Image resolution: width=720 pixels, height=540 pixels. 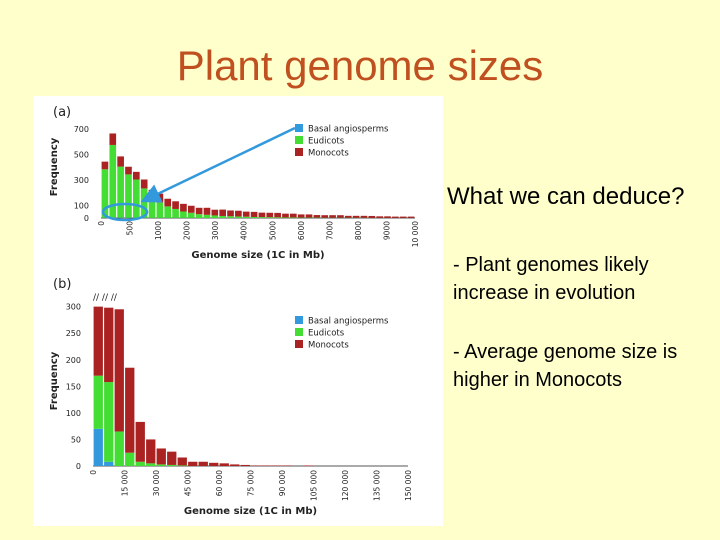 What do you see at coordinates (348, 130) in the screenshot?
I see `legend-entry: Basal angiosperms` at bounding box center [348, 130].